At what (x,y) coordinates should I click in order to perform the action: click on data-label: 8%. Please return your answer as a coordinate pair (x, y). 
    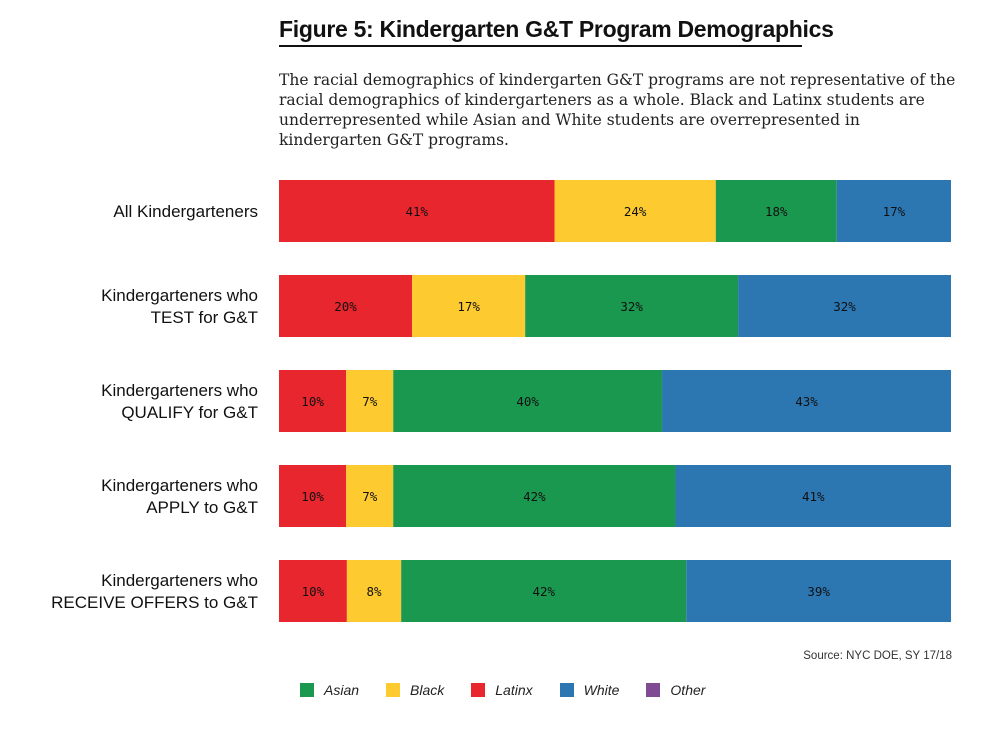
    Looking at the image, I should click on (374, 591).